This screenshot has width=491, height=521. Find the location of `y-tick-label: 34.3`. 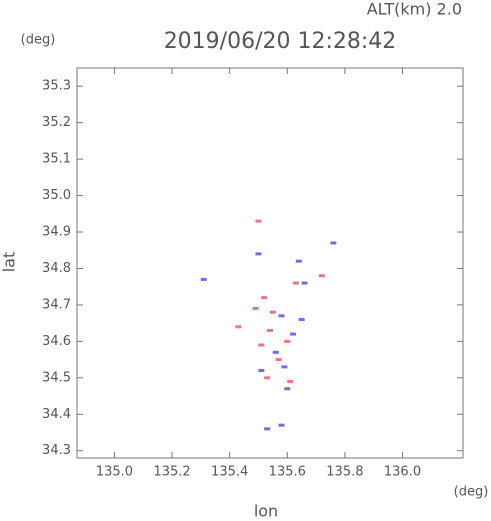

y-tick-label: 34.3 is located at coordinates (56, 450).